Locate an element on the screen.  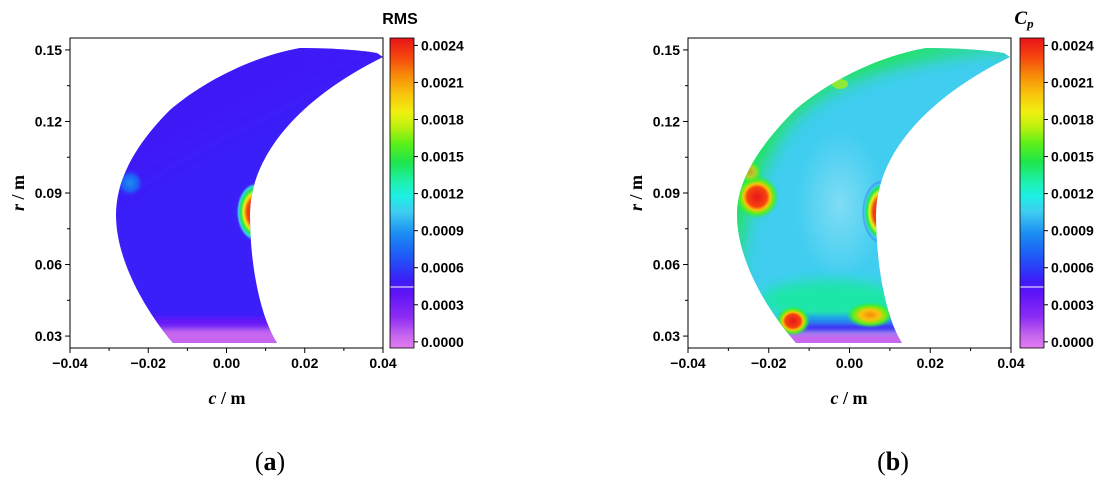
xtick-label-a-1: −0.02 is located at coordinates (149, 363).